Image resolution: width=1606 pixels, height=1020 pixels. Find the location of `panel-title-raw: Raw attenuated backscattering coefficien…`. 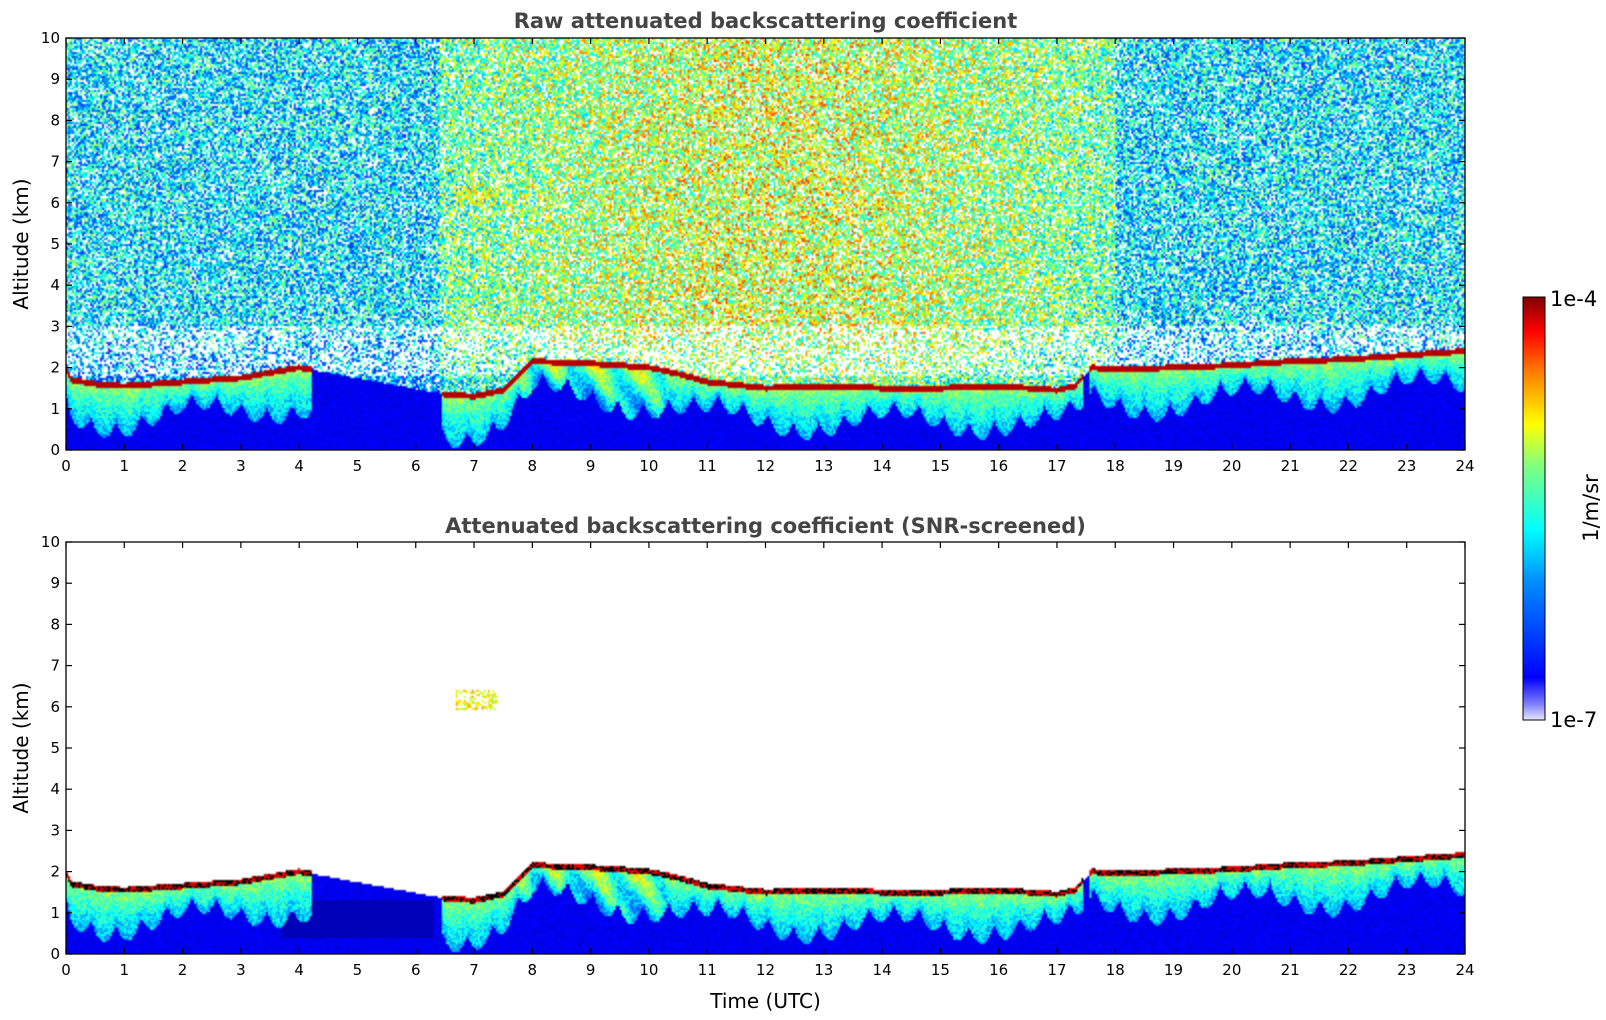

panel-title-raw: Raw attenuated backscattering coefficien… is located at coordinates (766, 21).